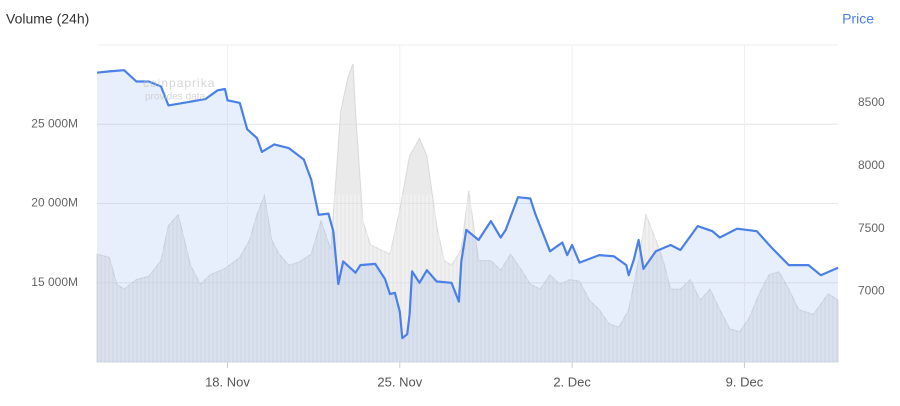 Image resolution: width=900 pixels, height=406 pixels. I want to click on y-tick-label: 20 000M, so click(54, 203).